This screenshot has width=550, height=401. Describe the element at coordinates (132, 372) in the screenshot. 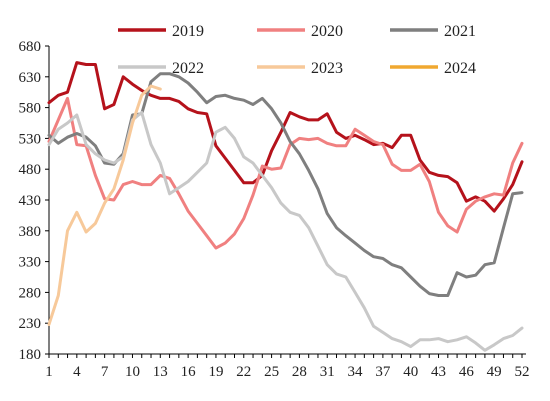

I see `x-tick-label: 10` at that location.